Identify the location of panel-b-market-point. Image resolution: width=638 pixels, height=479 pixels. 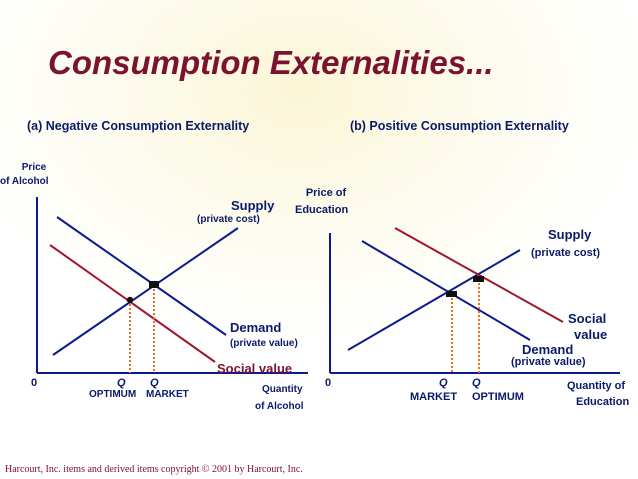
(451, 294).